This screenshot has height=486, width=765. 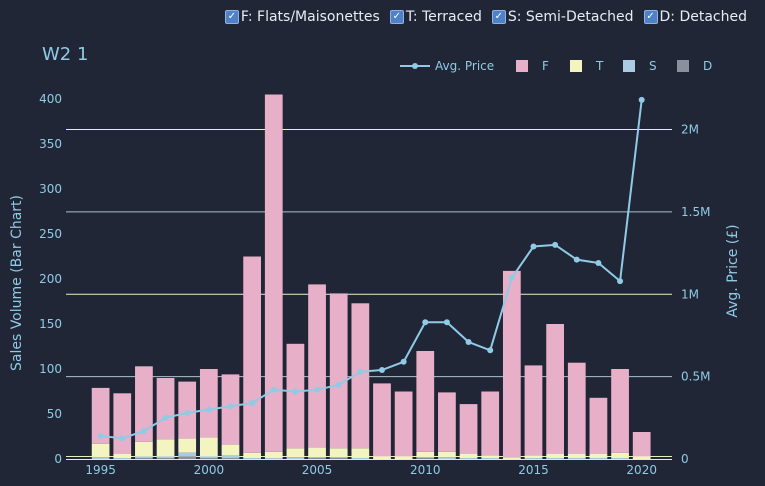 What do you see at coordinates (165, 417) in the screenshot?
I see `price-point-1998` at bounding box center [165, 417].